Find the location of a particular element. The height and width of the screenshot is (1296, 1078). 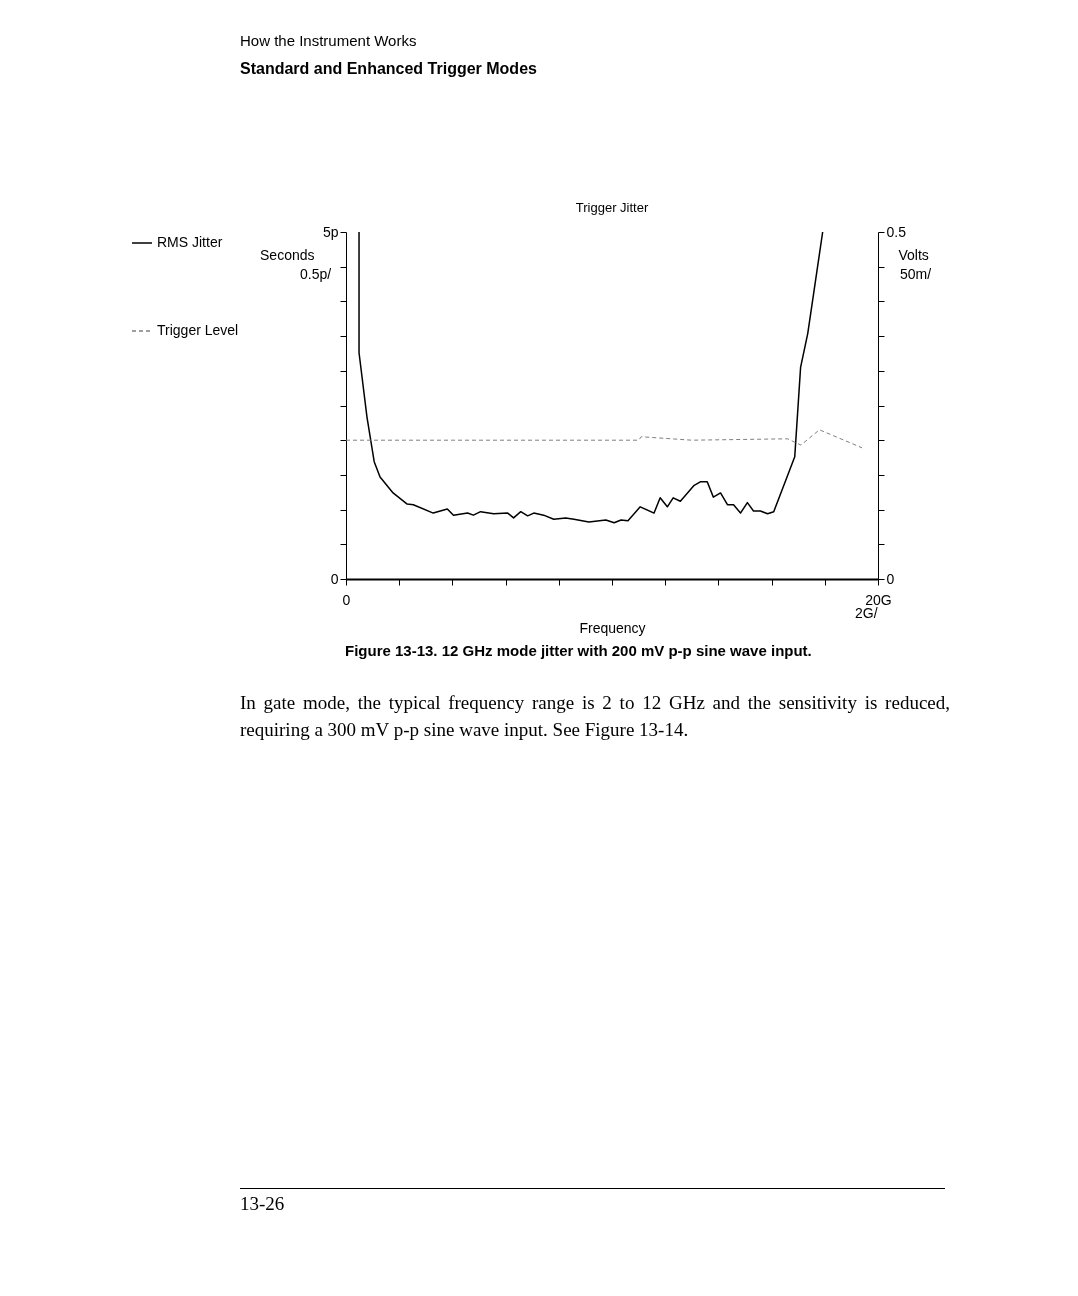

text: 0.5p/ is located at coordinates (316, 274).